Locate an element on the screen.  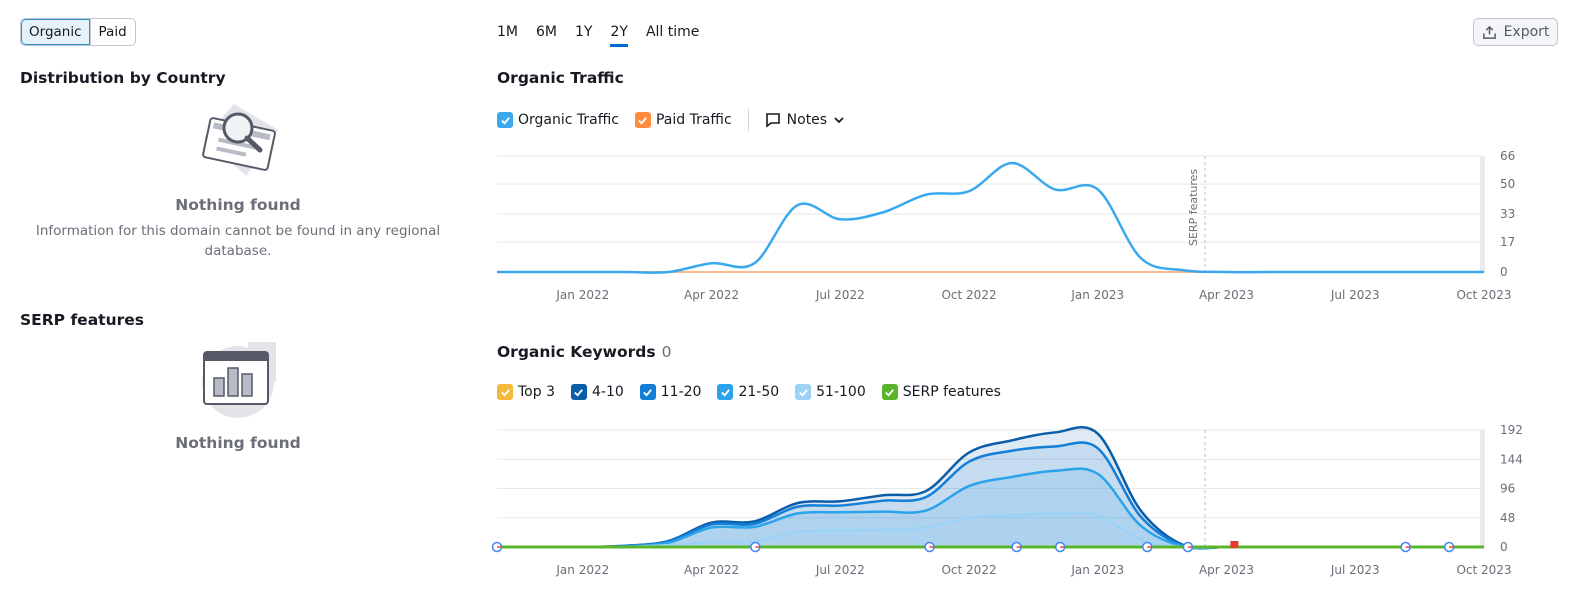
upload-icon is located at coordinates (1489, 32).